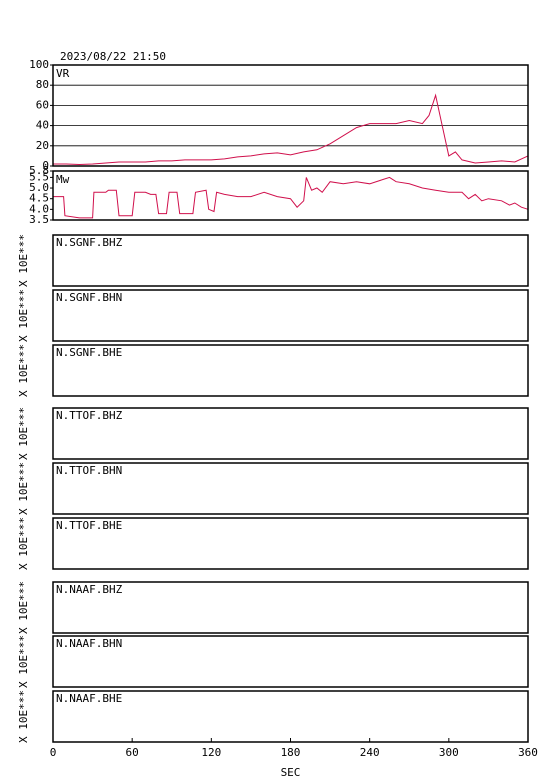 This screenshot has height=781, width=554. What do you see at coordinates (89, 643) in the screenshot?
I see `station-label: N.NAAF.BHN` at bounding box center [89, 643].